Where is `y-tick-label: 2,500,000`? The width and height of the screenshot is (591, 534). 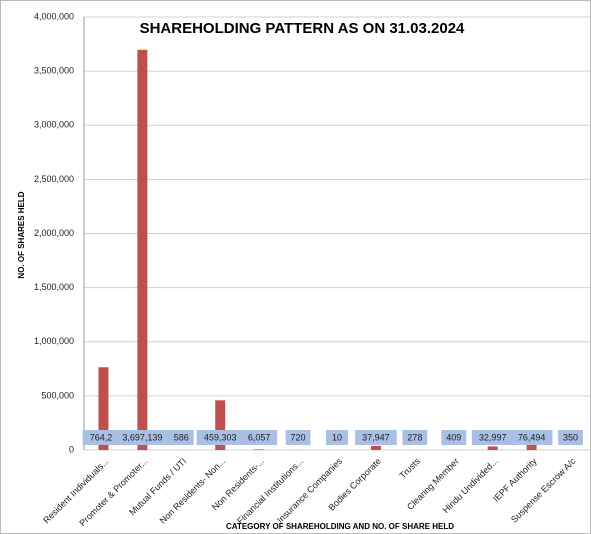 y-tick-label: 2,500,000 is located at coordinates (54, 179).